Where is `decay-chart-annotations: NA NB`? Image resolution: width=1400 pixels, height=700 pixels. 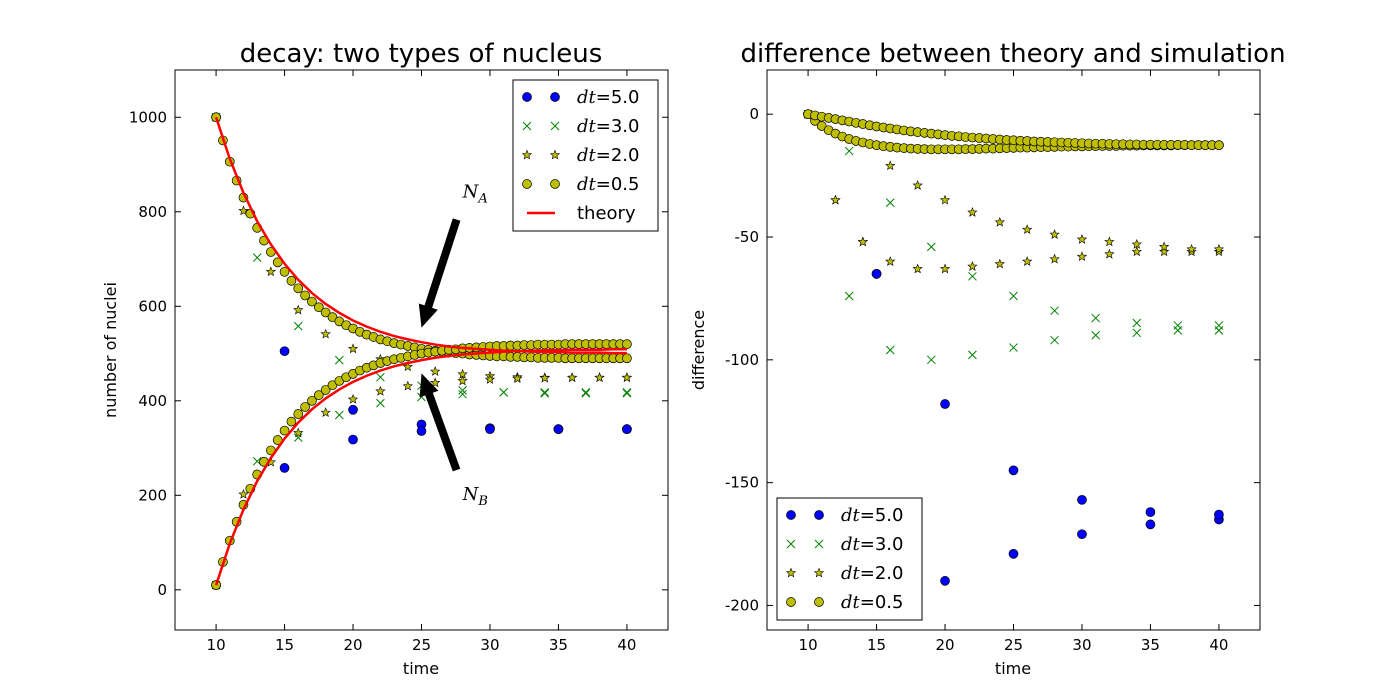
decay-chart-annotations: NA NB is located at coordinates (453, 345).